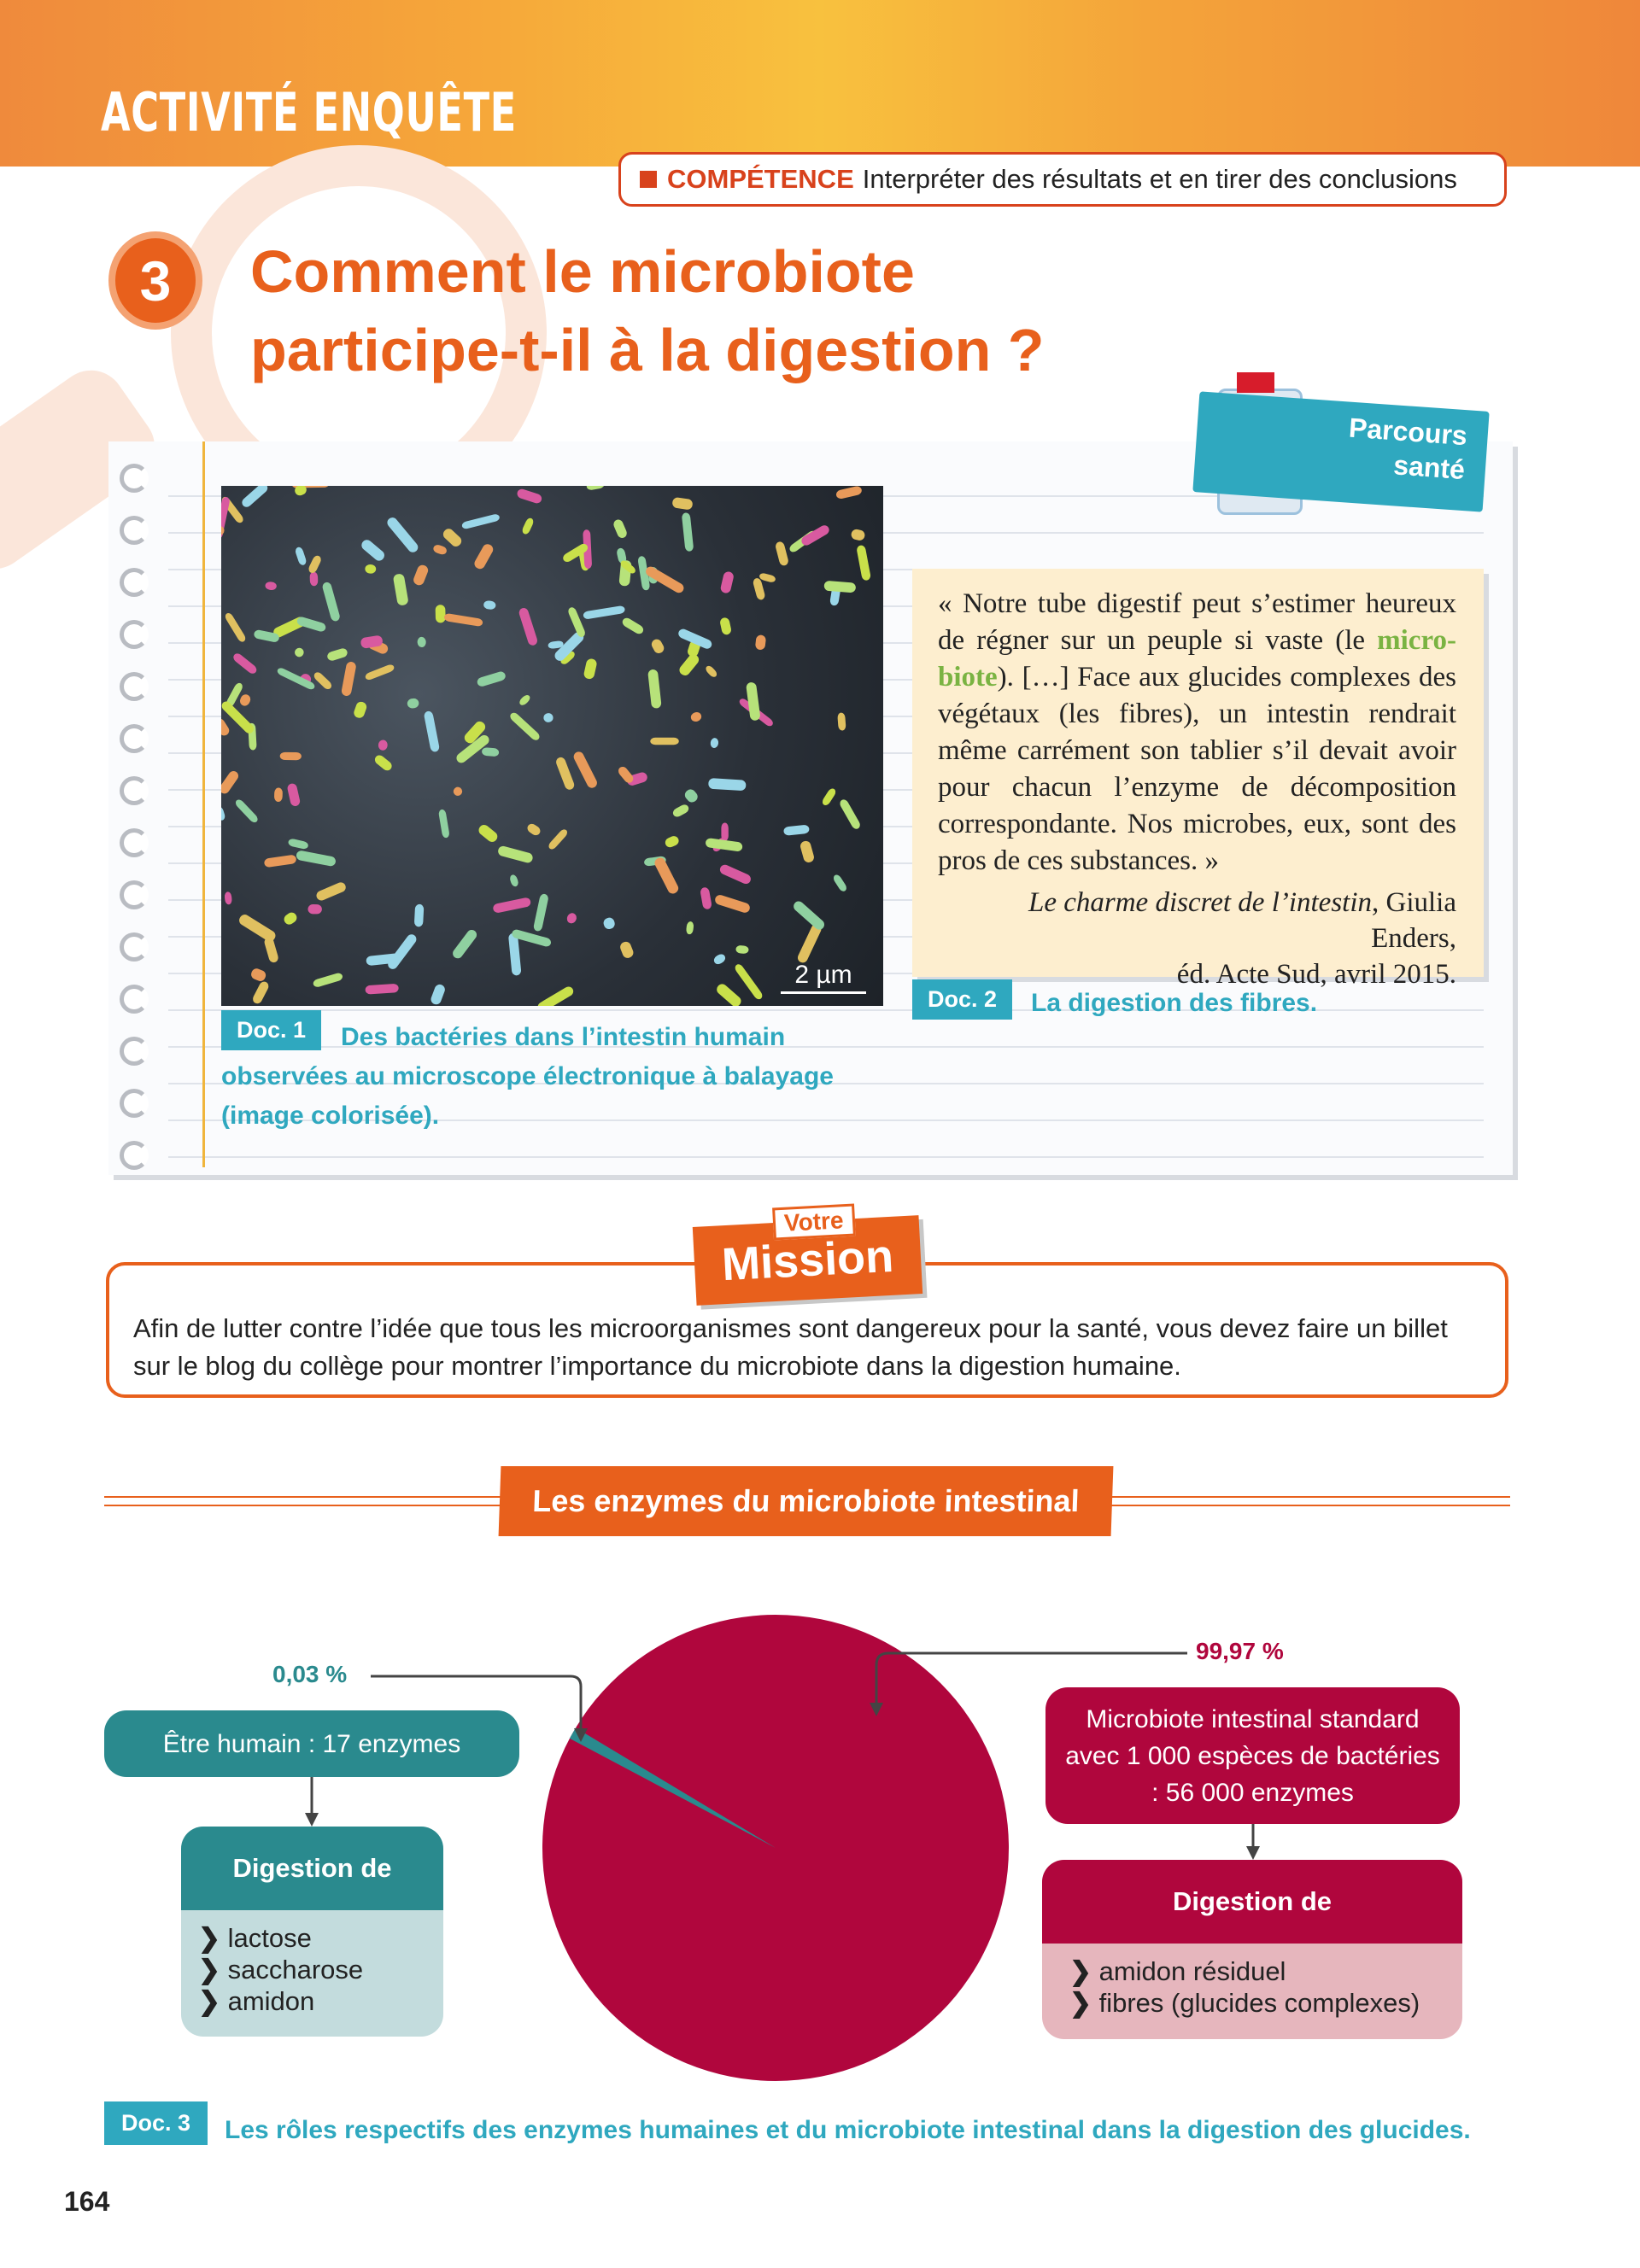 The width and height of the screenshot is (1640, 2268). Describe the element at coordinates (823, 992) in the screenshot. I see `scale-line` at that location.